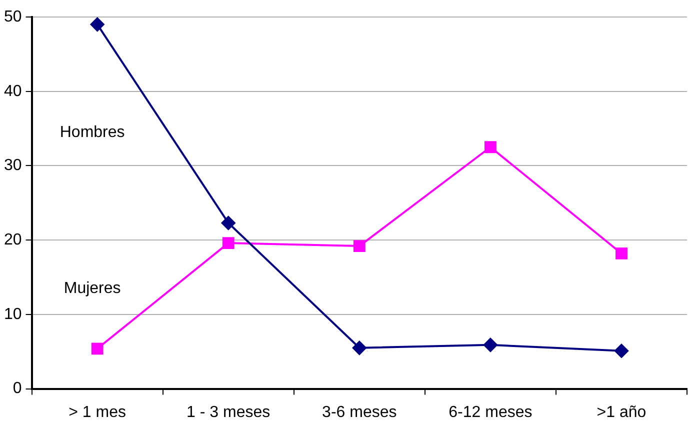  What do you see at coordinates (92, 289) in the screenshot?
I see `series-label: Mujeres` at bounding box center [92, 289].